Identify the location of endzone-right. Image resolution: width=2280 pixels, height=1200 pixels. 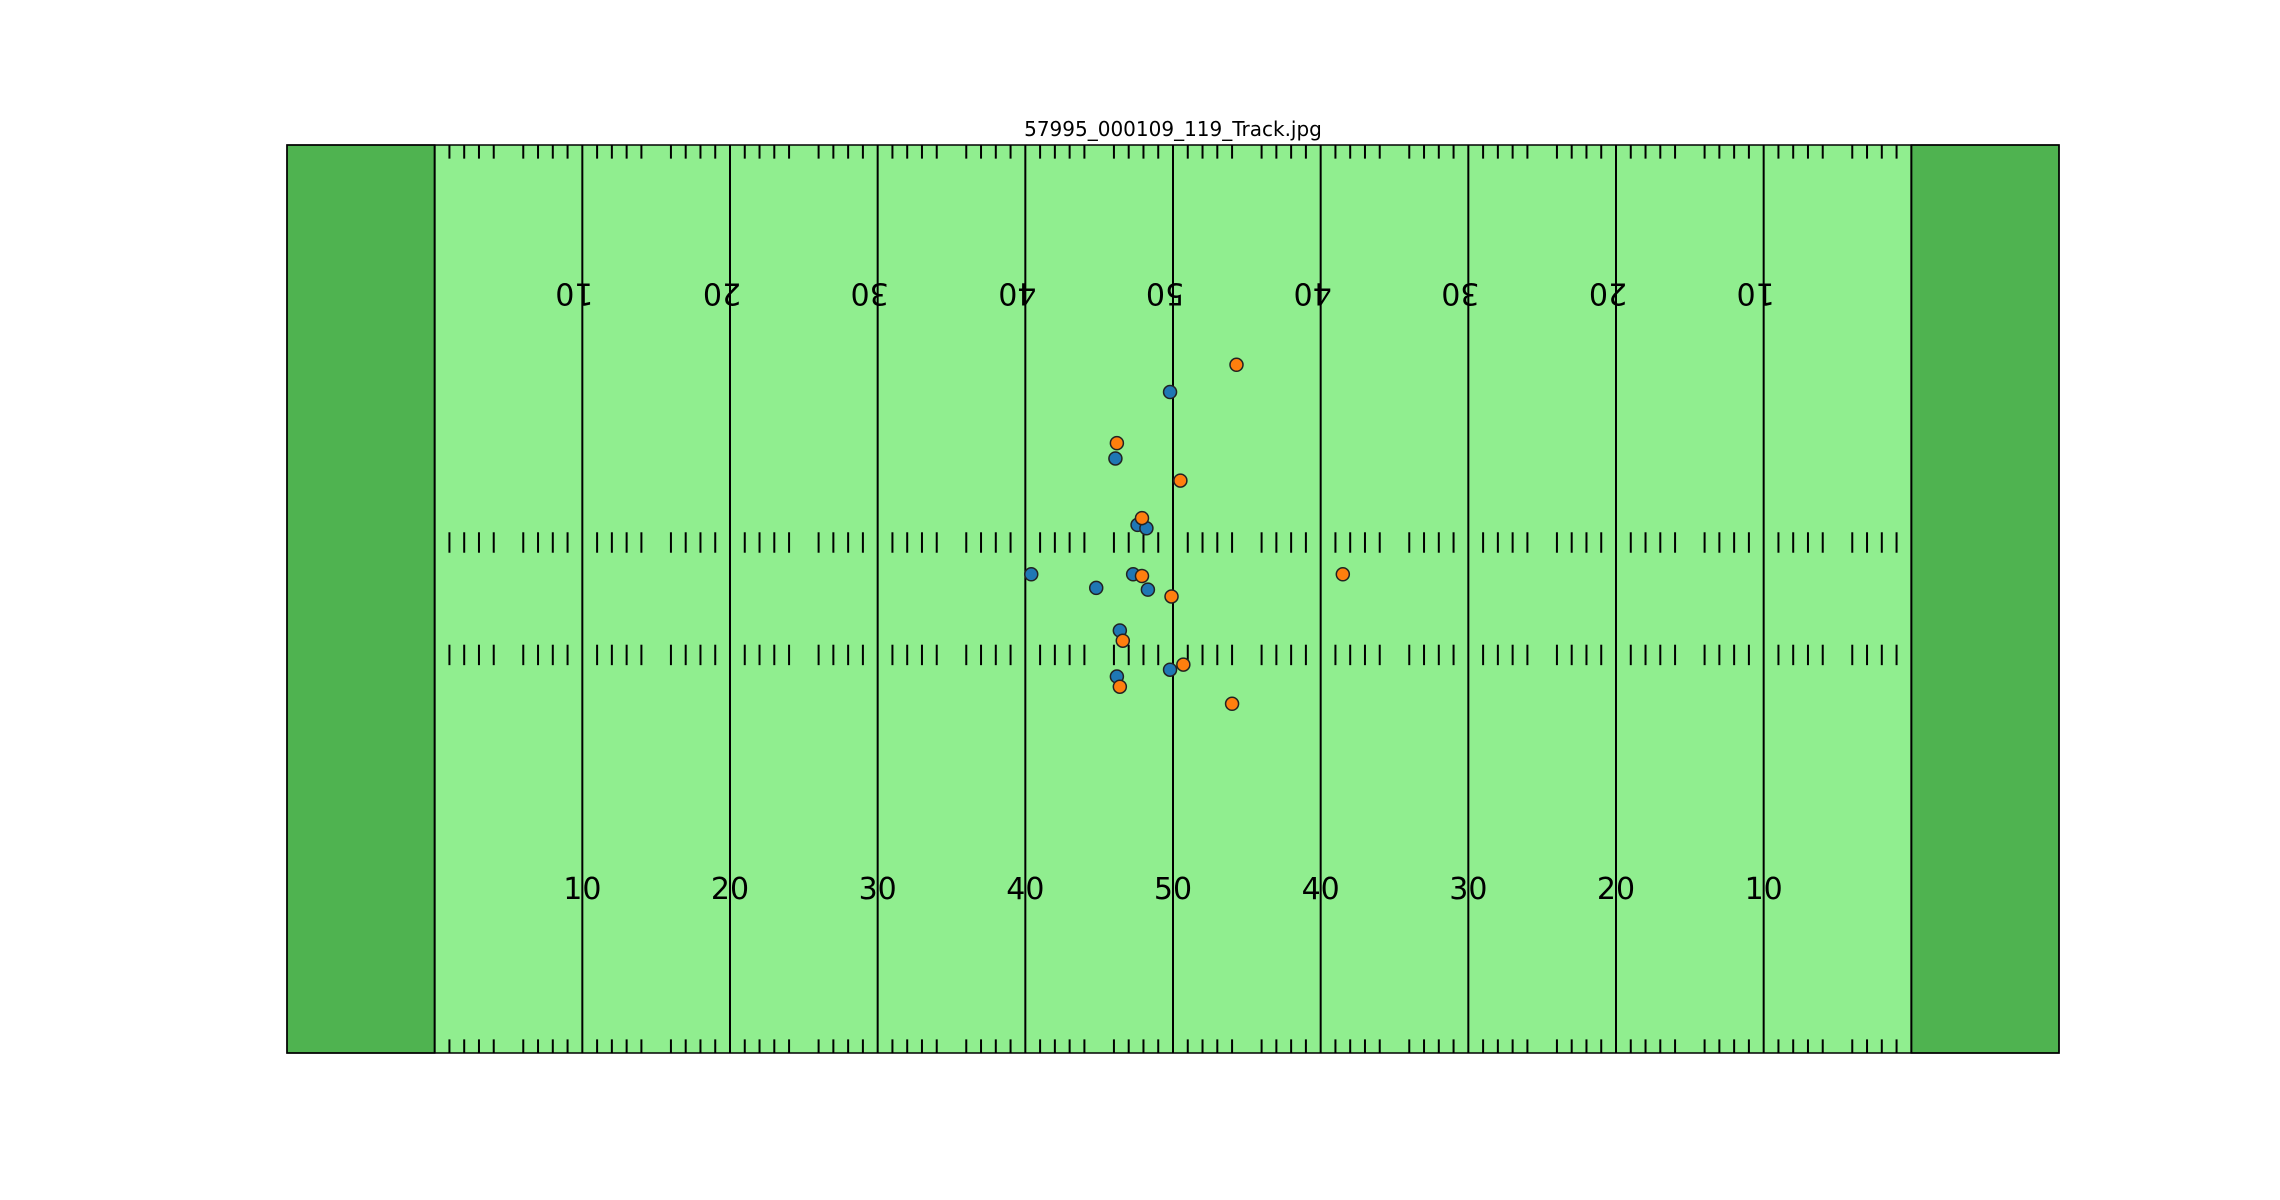
(1985, 599).